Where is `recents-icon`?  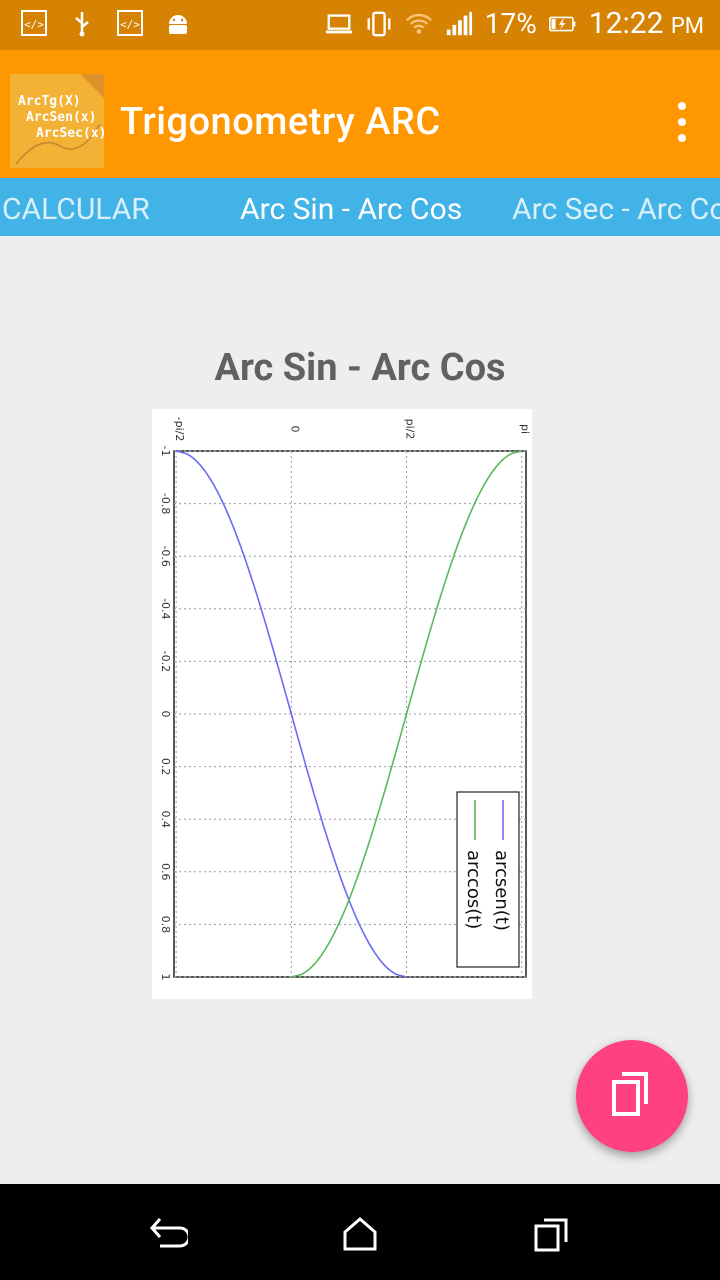 recents-icon is located at coordinates (552, 1234).